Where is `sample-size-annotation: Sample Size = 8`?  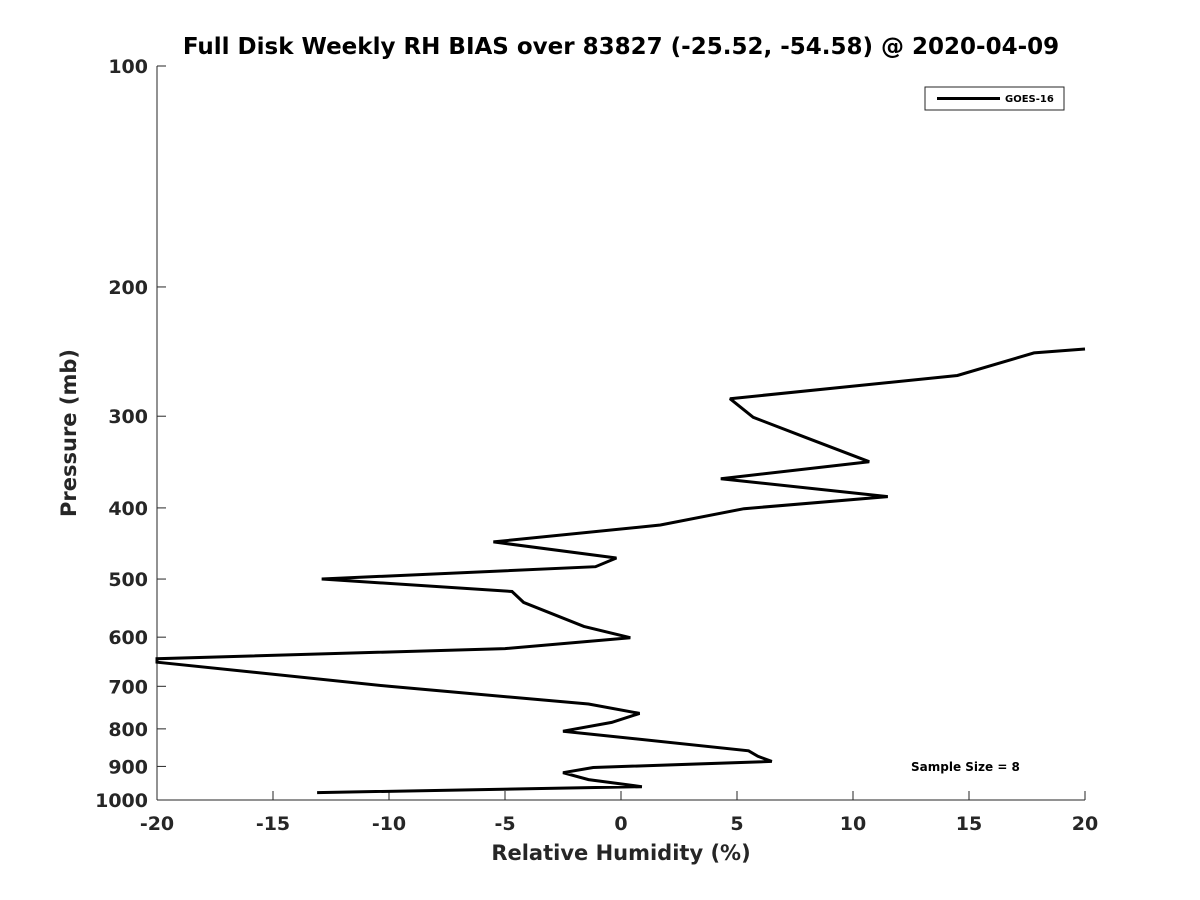
sample-size-annotation: Sample Size = 8 is located at coordinates (965, 767).